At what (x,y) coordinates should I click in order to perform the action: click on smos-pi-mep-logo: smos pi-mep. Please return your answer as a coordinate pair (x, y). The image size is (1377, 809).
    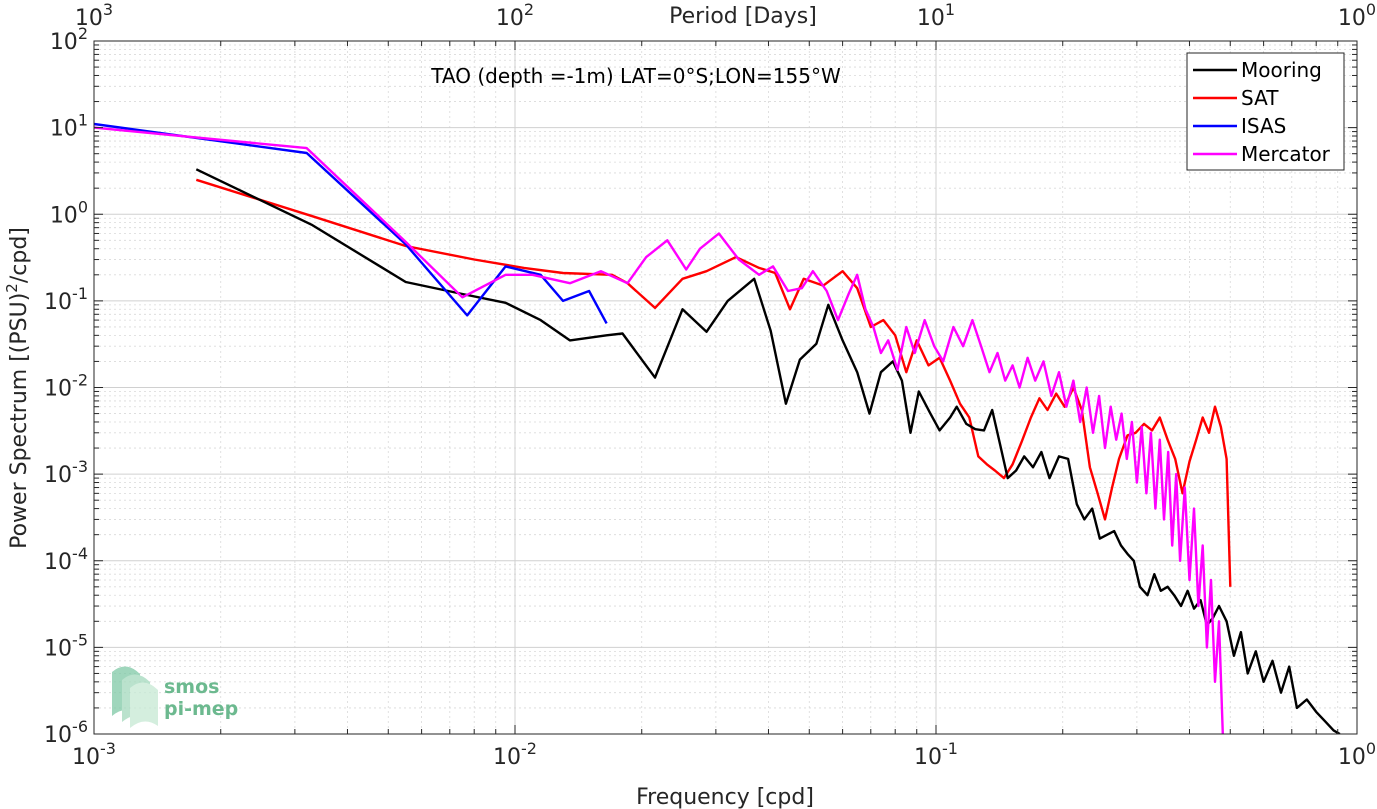
    Looking at the image, I should click on (175, 697).